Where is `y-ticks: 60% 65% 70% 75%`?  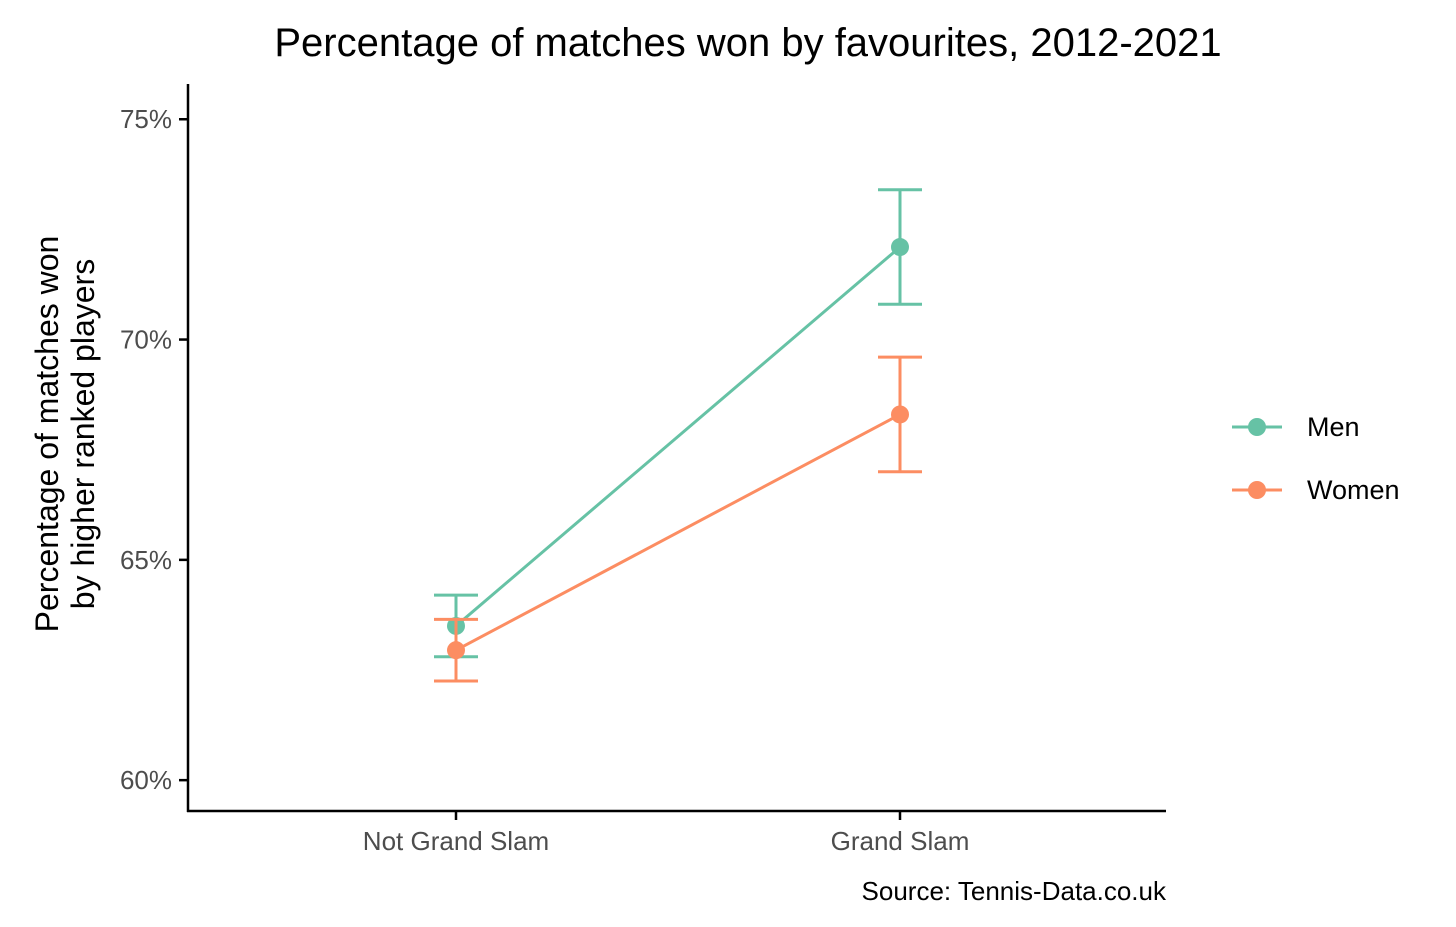
y-ticks: 60% 65% 70% 75% is located at coordinates (154, 449).